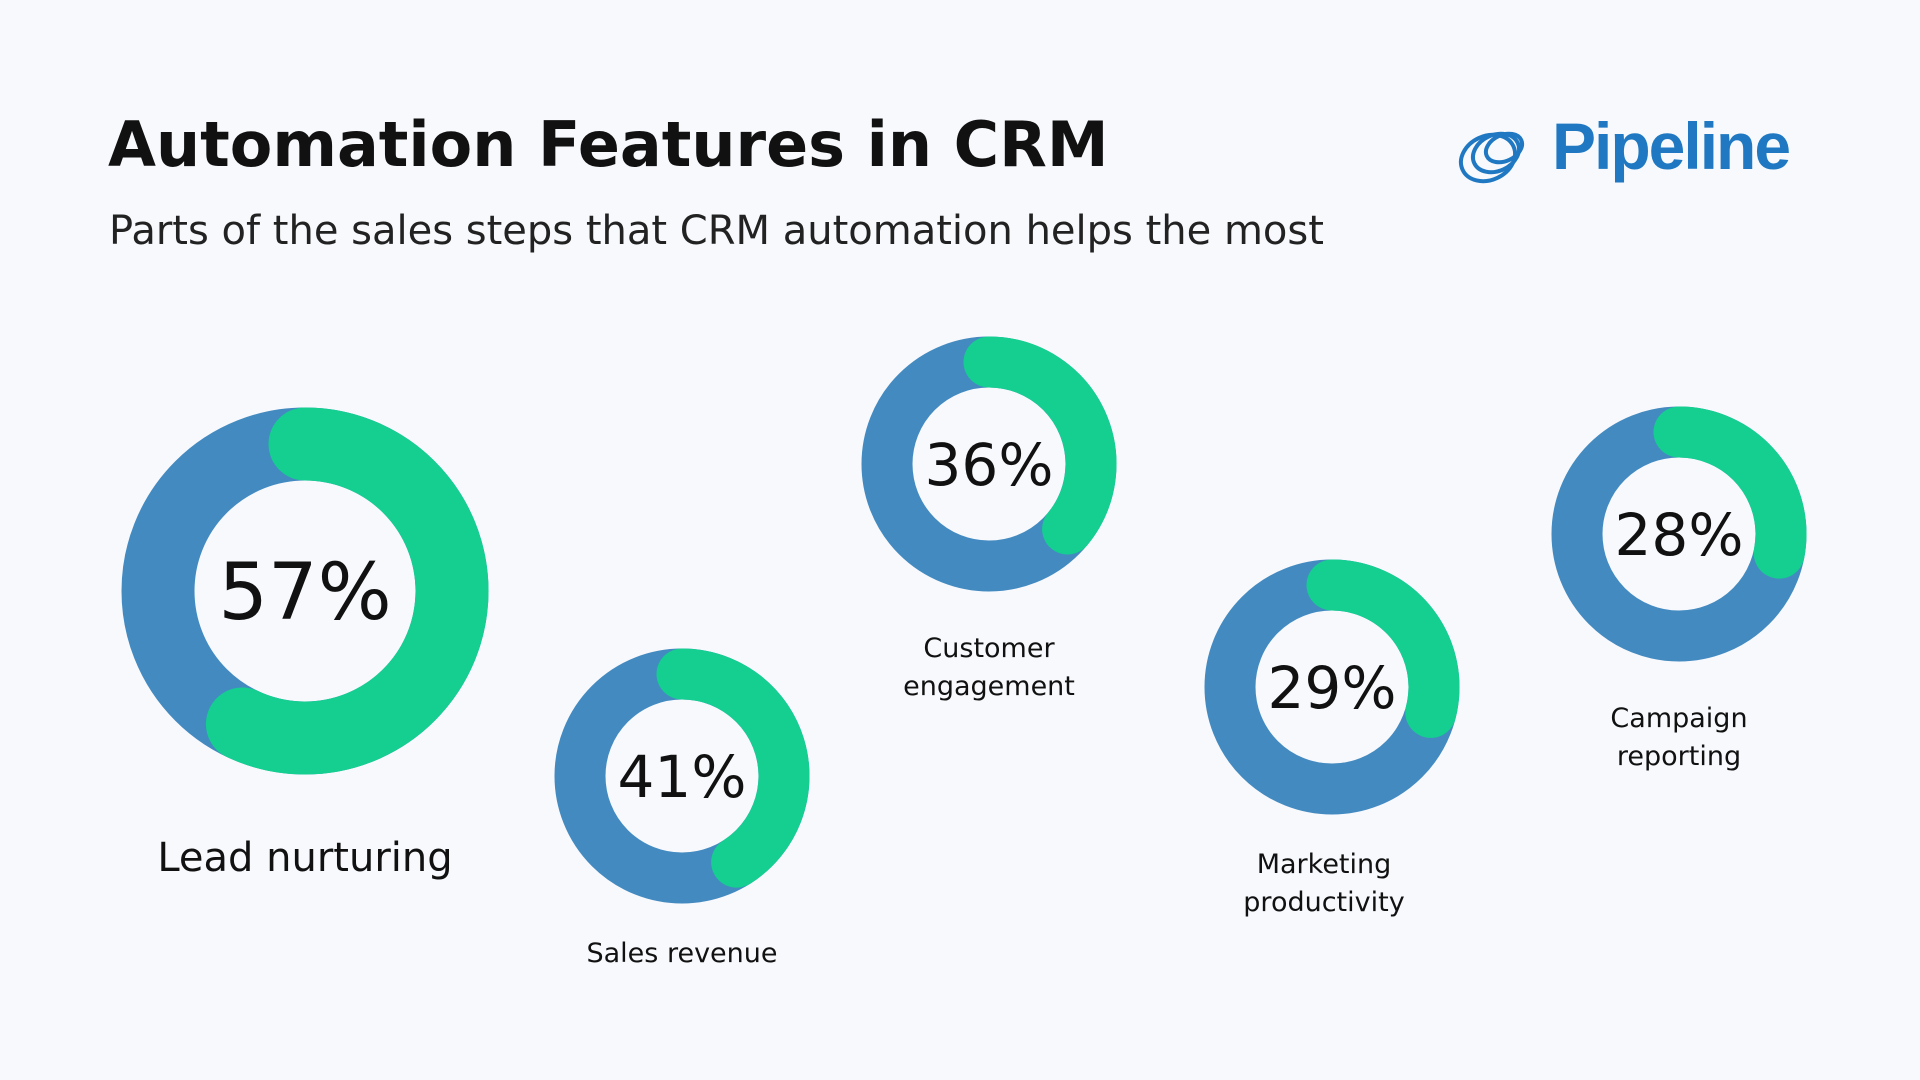 Image resolution: width=1920 pixels, height=1080 pixels. Describe the element at coordinates (1324, 883) in the screenshot. I see `category-label: Marketing productivity` at that location.